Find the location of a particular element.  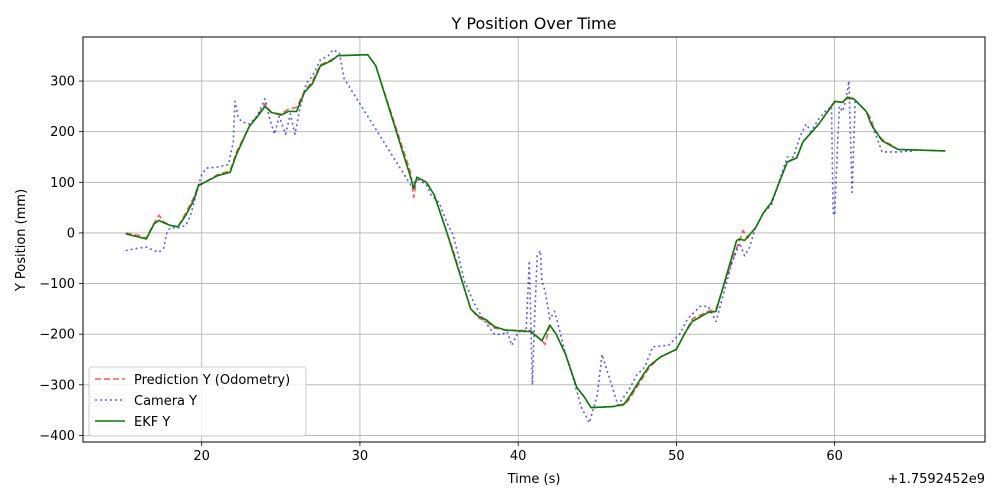

y-tick-label: −400 is located at coordinates (57, 436).